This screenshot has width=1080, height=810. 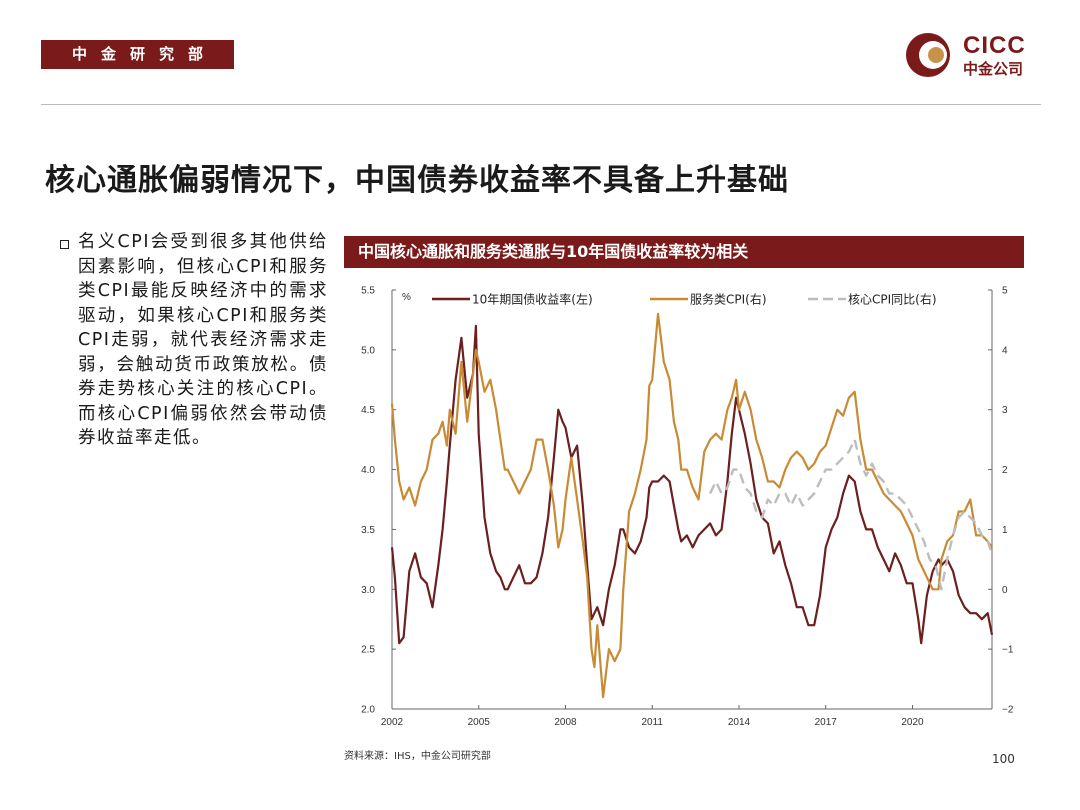 I want to click on x-tick-label: 2002, so click(x=392, y=722).